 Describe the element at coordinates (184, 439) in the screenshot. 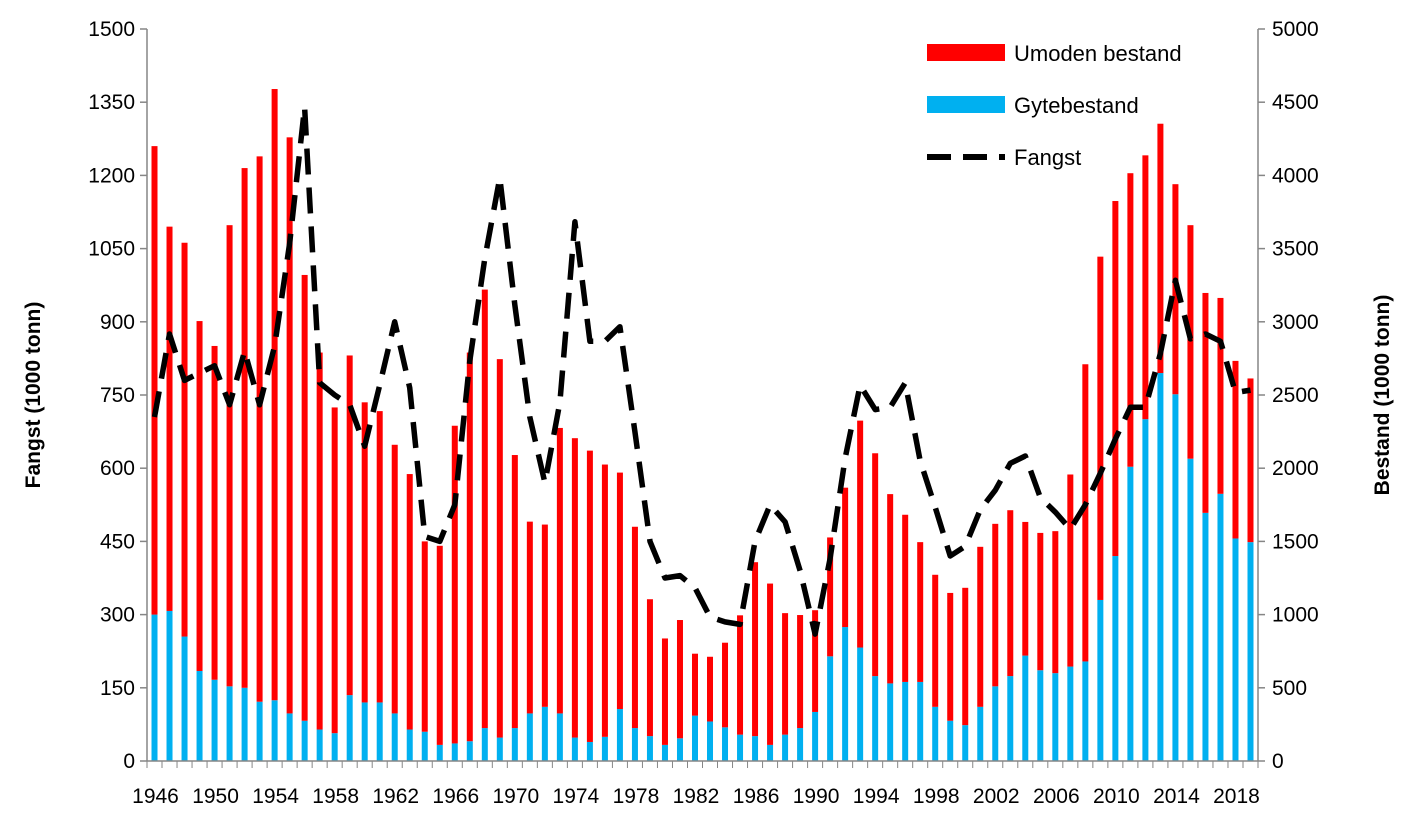

I see `bar-umoden-1948` at that location.